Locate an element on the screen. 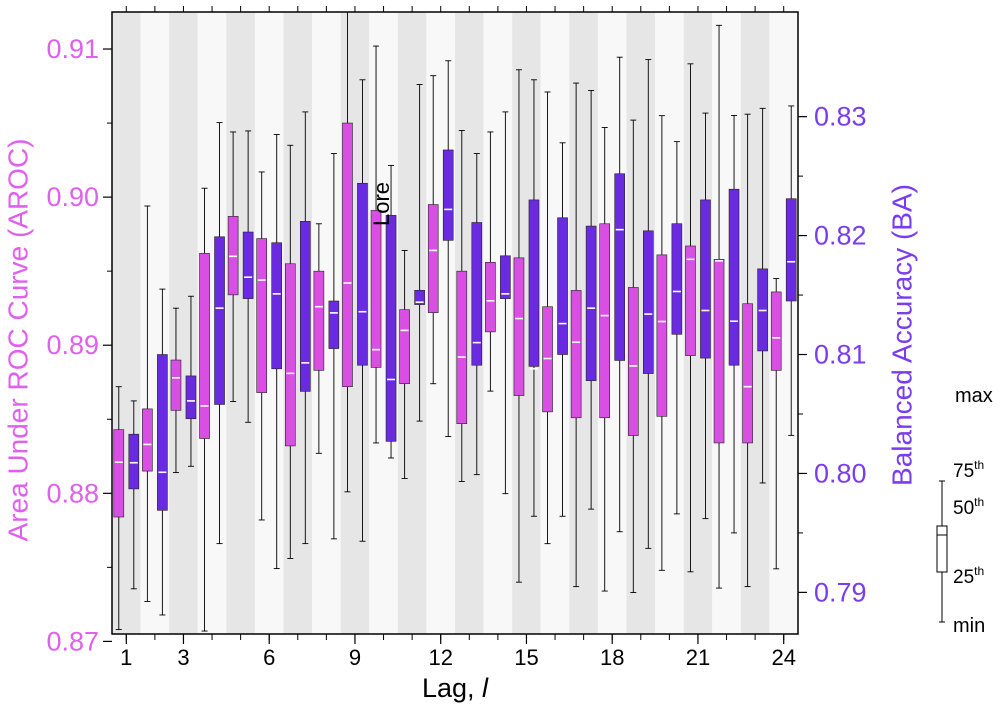 The width and height of the screenshot is (1000, 714). x-tick-label: 6 is located at coordinates (269, 657).